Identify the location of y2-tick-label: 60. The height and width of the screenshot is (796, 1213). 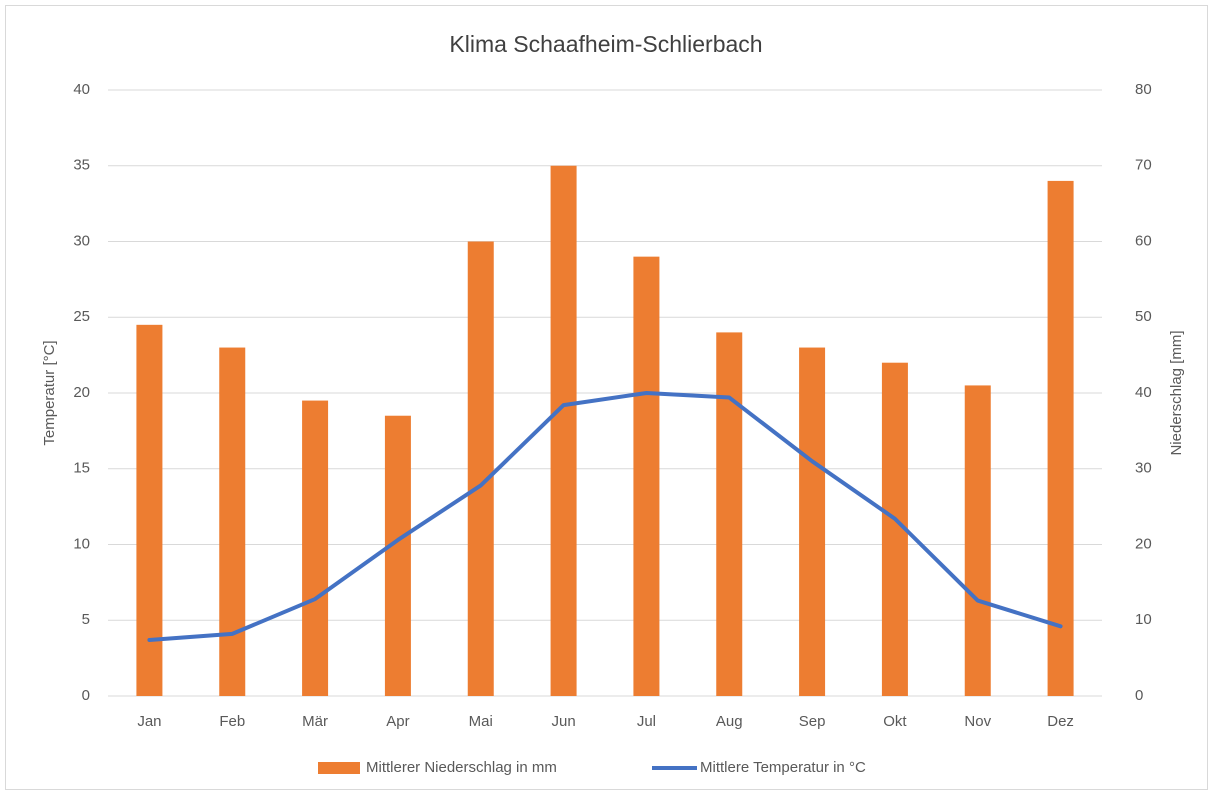
(1143, 240).